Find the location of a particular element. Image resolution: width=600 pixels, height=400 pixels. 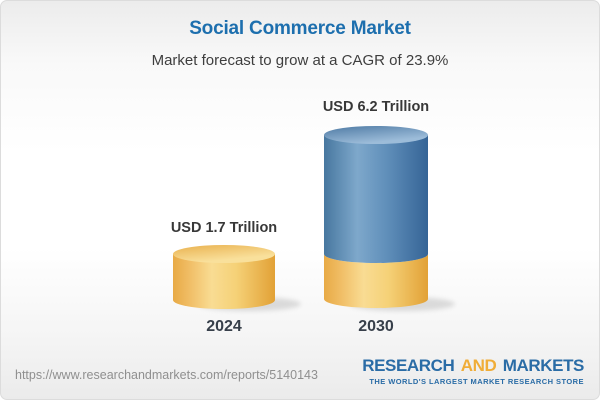

value-label-2030: USD 6.2 Trillion is located at coordinates (376, 107).